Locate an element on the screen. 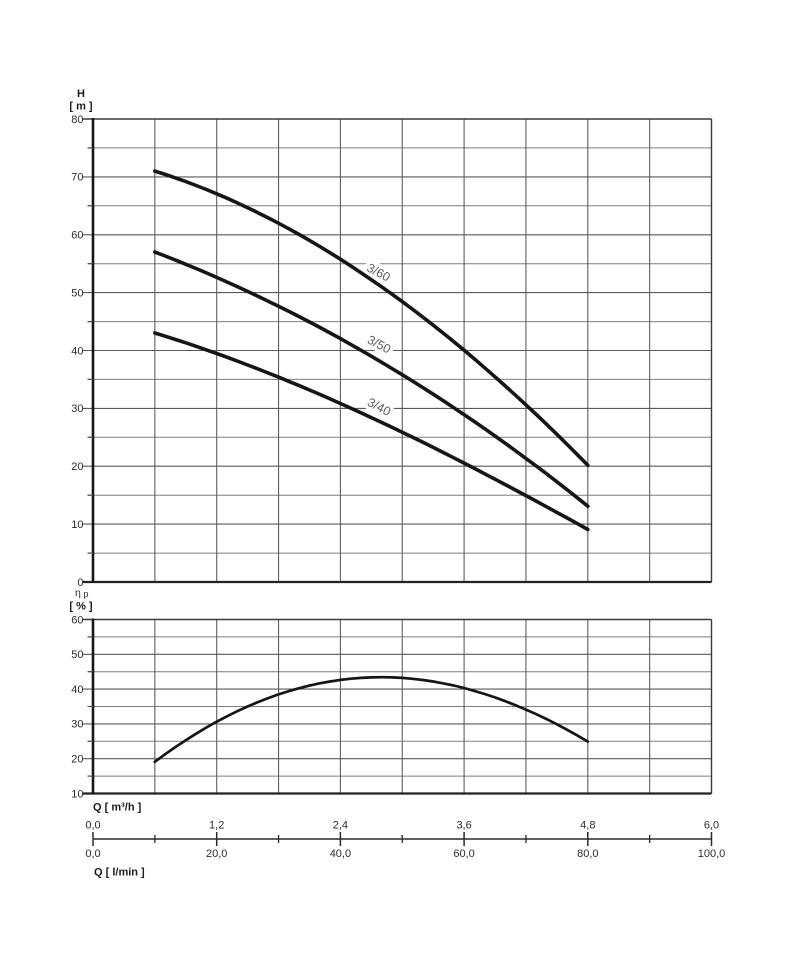  svg-text: 70 is located at coordinates (77, 178).